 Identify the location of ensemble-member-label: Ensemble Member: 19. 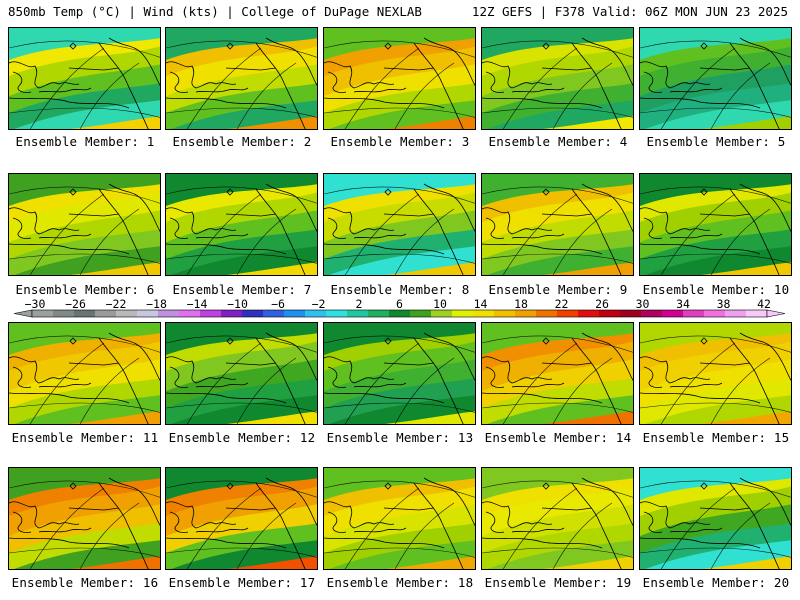
(558, 582).